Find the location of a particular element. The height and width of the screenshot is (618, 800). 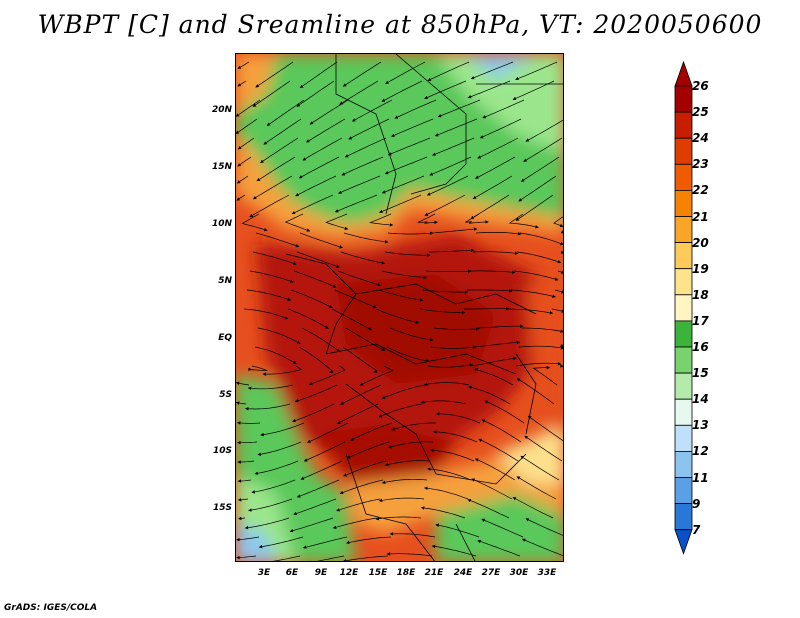

colorbar-label: 26 is located at coordinates (700, 86).